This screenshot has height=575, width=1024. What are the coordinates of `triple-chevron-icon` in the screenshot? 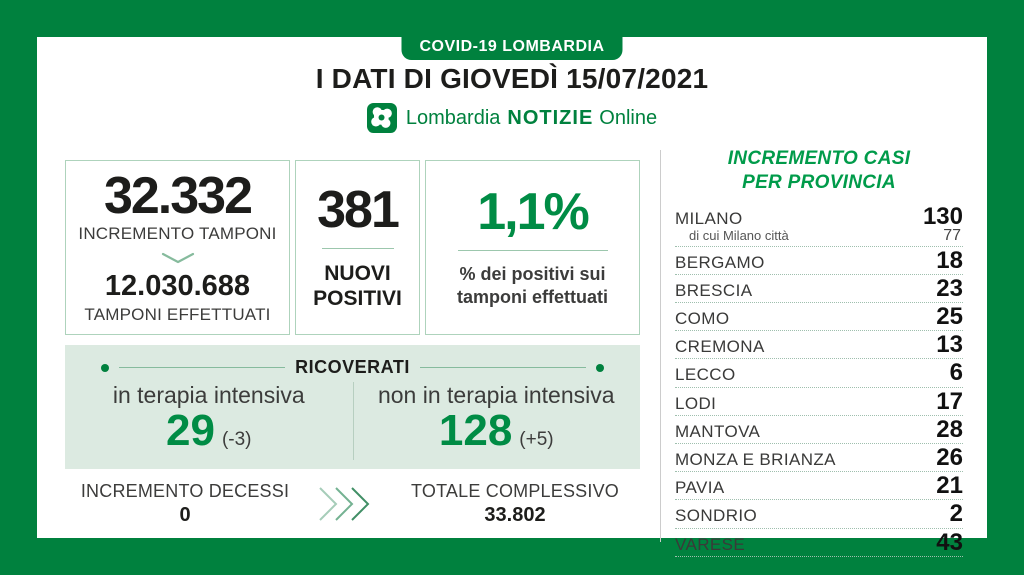 It's located at (343, 504).